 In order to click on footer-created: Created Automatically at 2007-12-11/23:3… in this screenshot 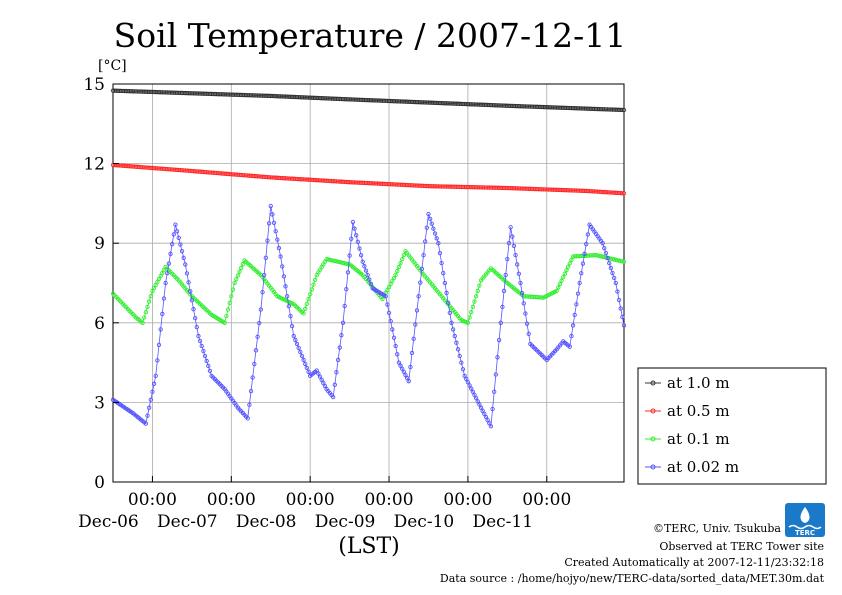, I will do `click(694, 562)`.